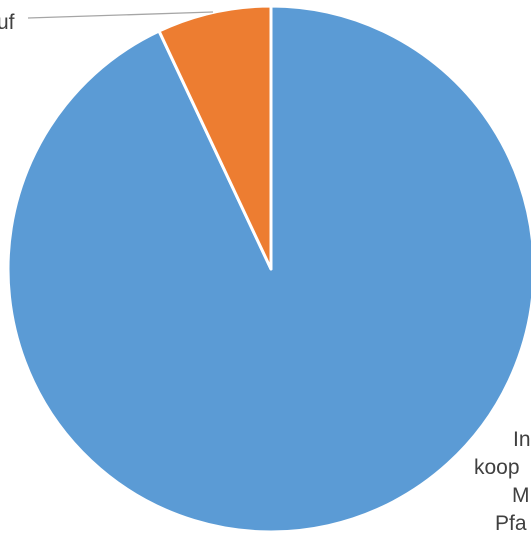  What do you see at coordinates (522, 439) in the screenshot?
I see `slice-label-1-line-1: In` at bounding box center [522, 439].